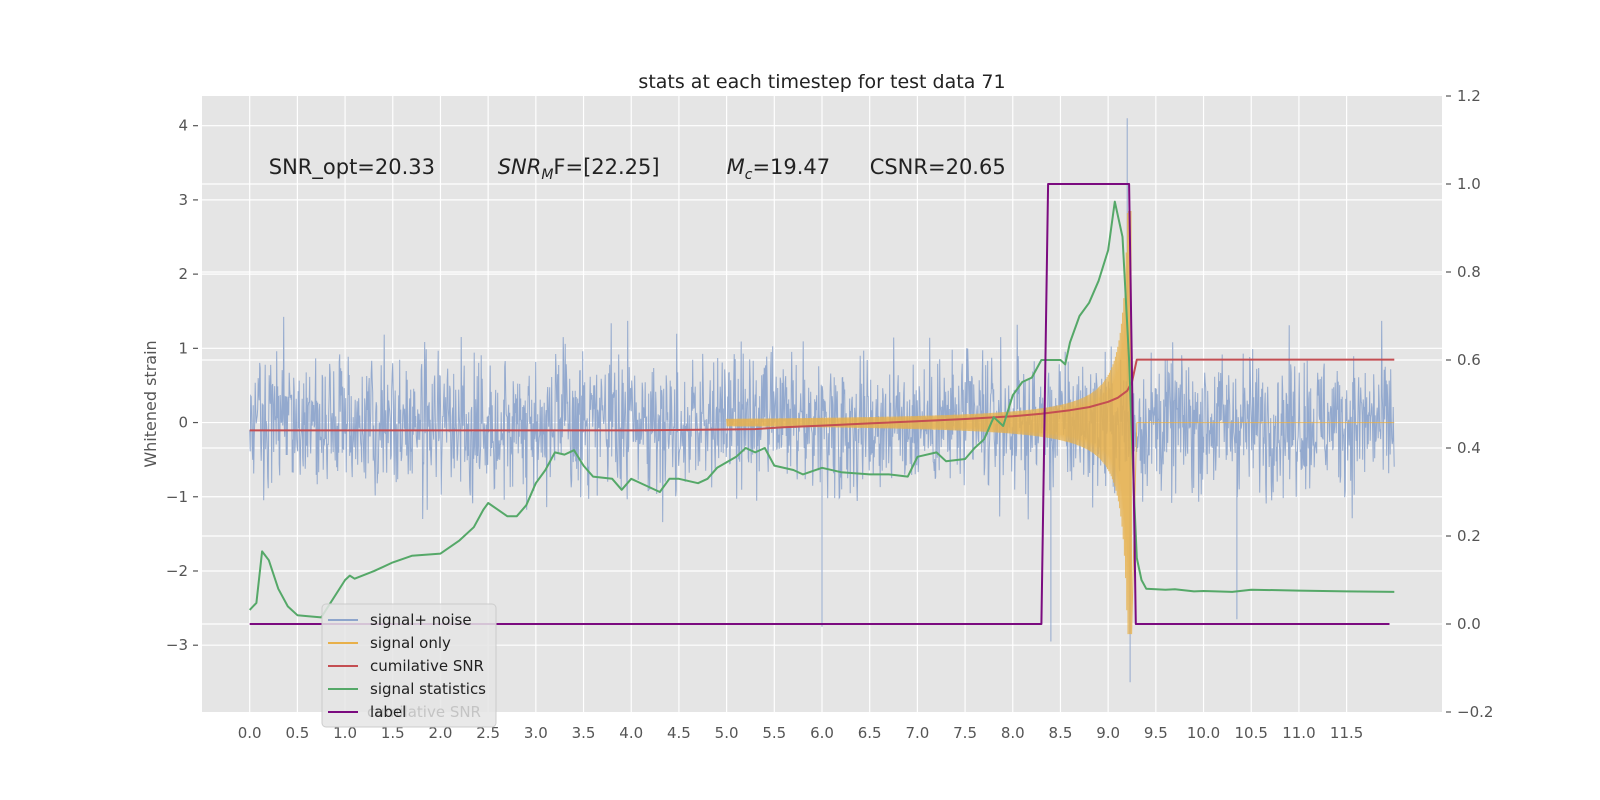 This screenshot has height=800, width=1600. What do you see at coordinates (183, 274) in the screenshot?
I see `y-tick-label: 2` at bounding box center [183, 274].